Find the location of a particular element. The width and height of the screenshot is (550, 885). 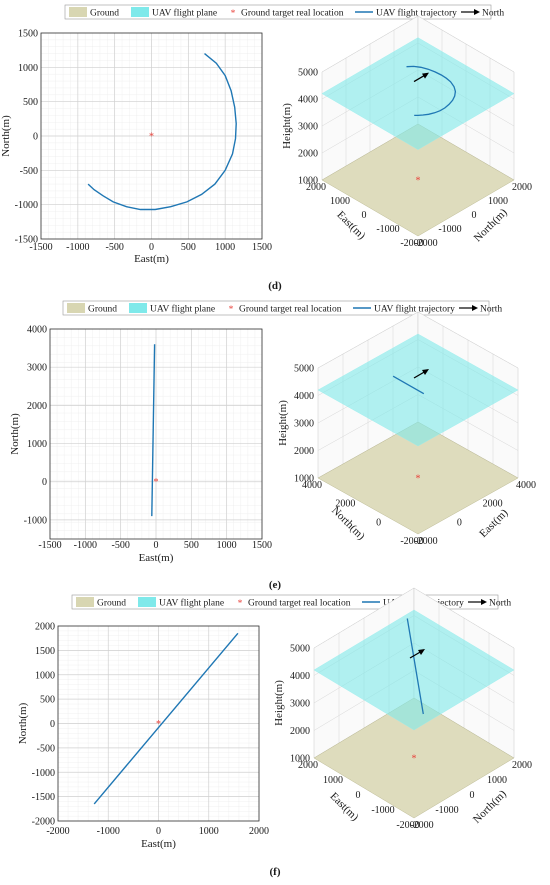

y-tick-label: 3000 is located at coordinates (37, 368).